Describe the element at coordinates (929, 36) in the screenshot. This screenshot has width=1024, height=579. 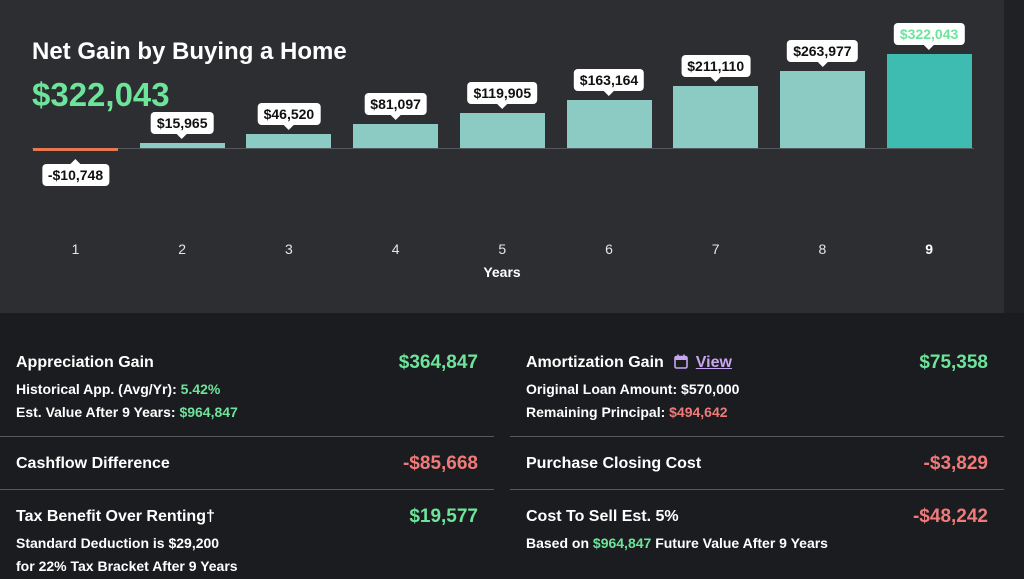
I see `value-label-year-9: $322,043` at that location.